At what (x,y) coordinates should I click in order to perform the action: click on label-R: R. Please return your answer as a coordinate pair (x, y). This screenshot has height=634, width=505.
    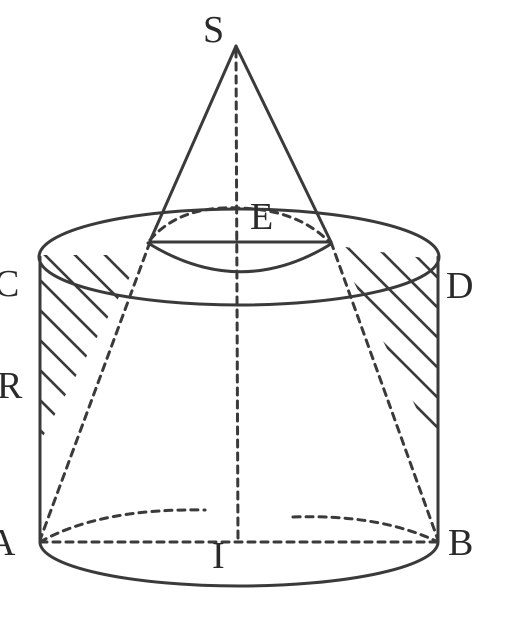
    Looking at the image, I should click on (11, 386).